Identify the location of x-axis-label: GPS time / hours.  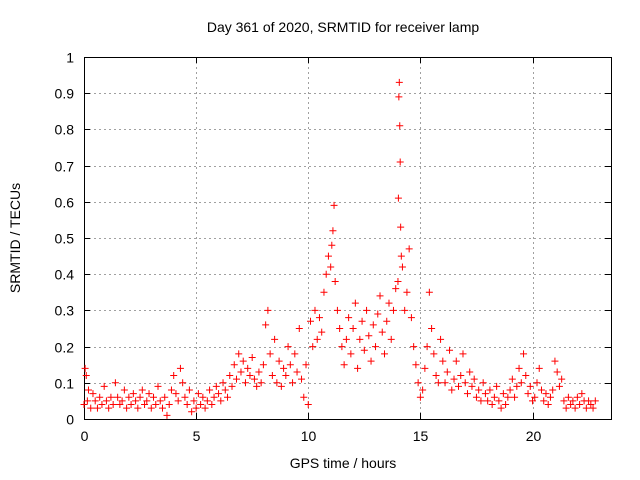
(343, 463).